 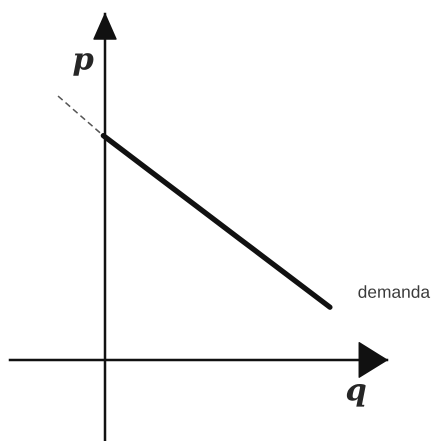 What do you see at coordinates (83, 64) in the screenshot?
I see `y-axis-title: p` at bounding box center [83, 64].